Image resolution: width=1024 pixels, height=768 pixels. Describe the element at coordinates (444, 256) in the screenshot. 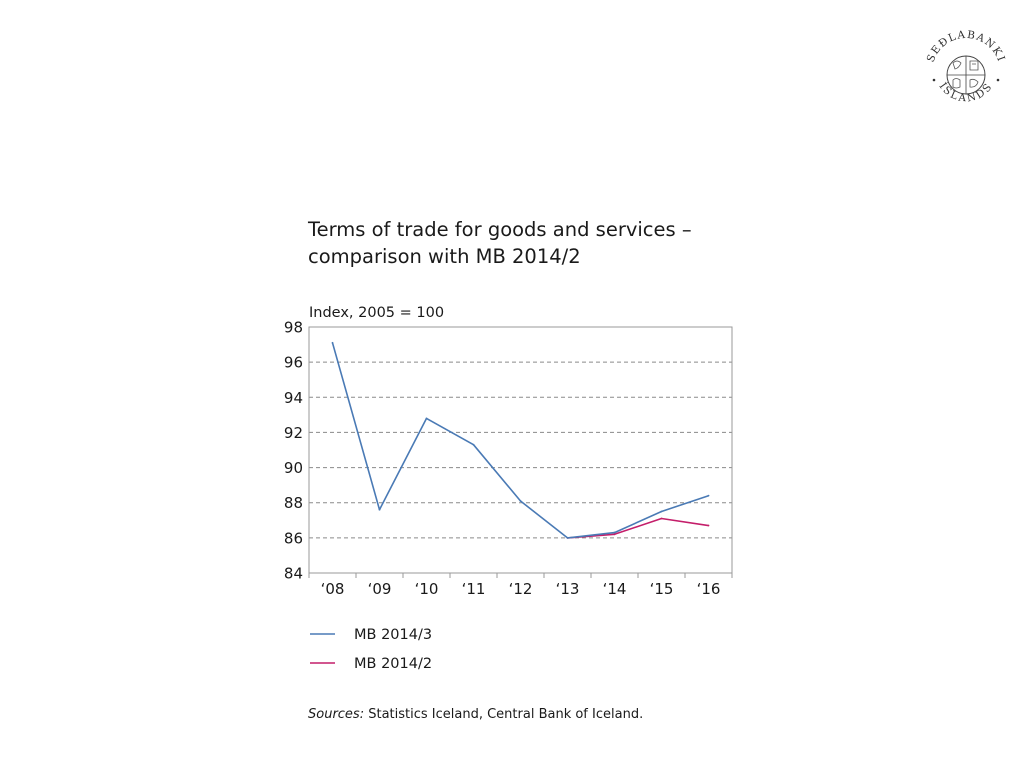

I see `chart-title-line-2: comparison with MB 2014/2` at that location.